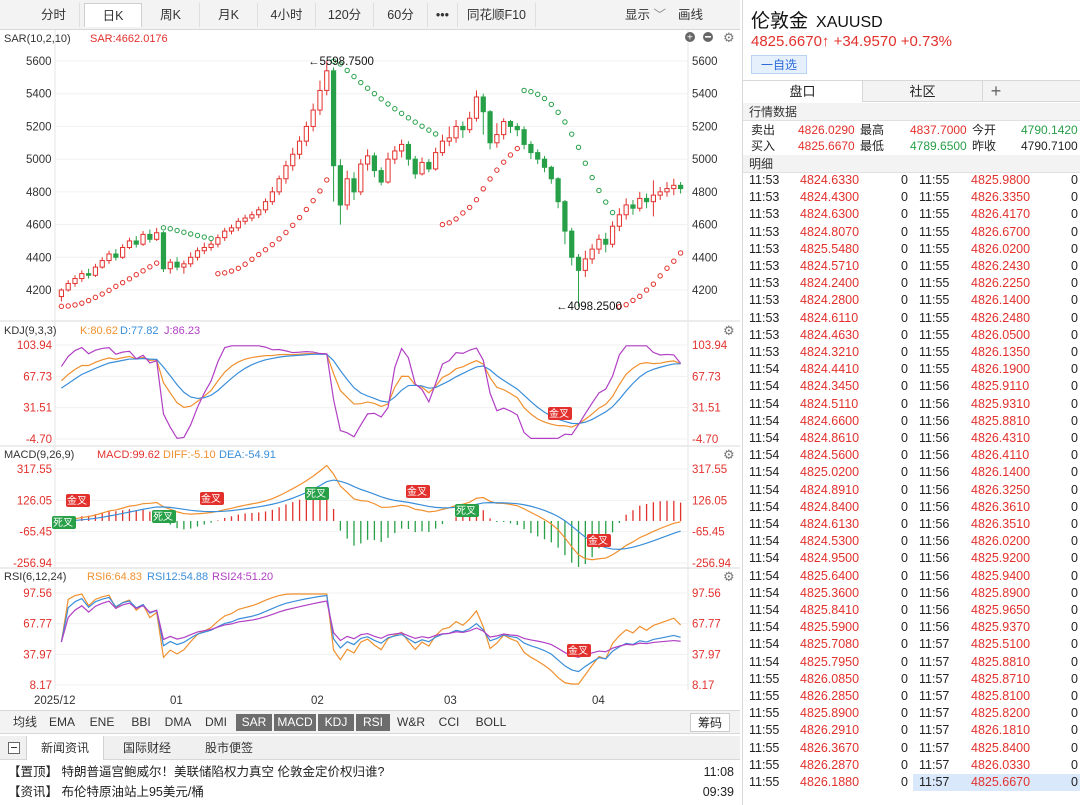  Describe the element at coordinates (229, 15) in the screenshot. I see `tab-monthly-k: 月K` at that location.